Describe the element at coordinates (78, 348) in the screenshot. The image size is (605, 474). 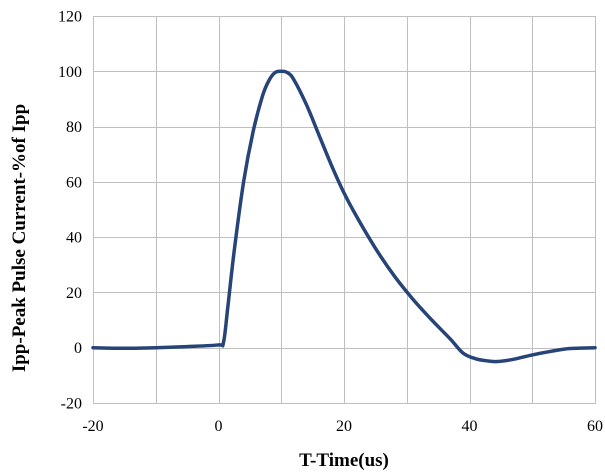
I see `y-tick-label: 0` at that location.